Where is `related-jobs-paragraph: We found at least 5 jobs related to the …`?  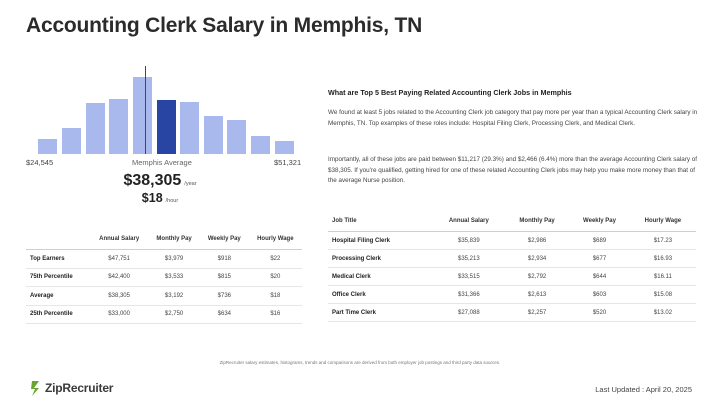
related-jobs-paragraph: We found at least 5 jobs related to the … is located at coordinates (513, 118).